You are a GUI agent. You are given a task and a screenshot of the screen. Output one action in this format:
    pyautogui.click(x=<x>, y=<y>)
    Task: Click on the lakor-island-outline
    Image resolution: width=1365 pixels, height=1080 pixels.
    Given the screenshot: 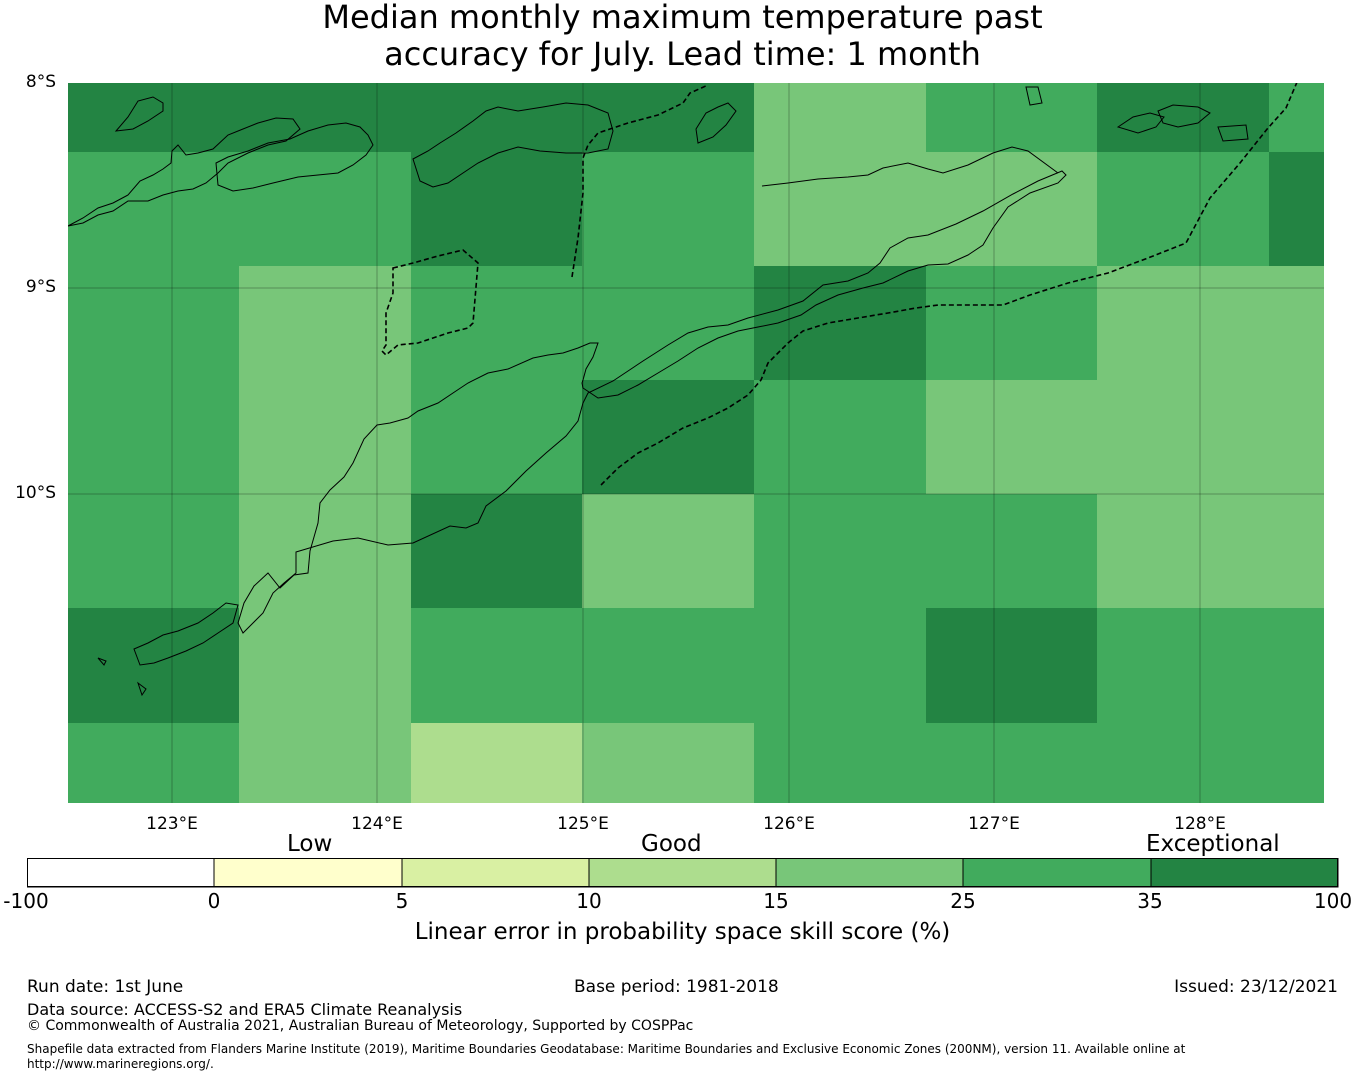 What is the action you would take?
    pyautogui.click(x=1233, y=133)
    